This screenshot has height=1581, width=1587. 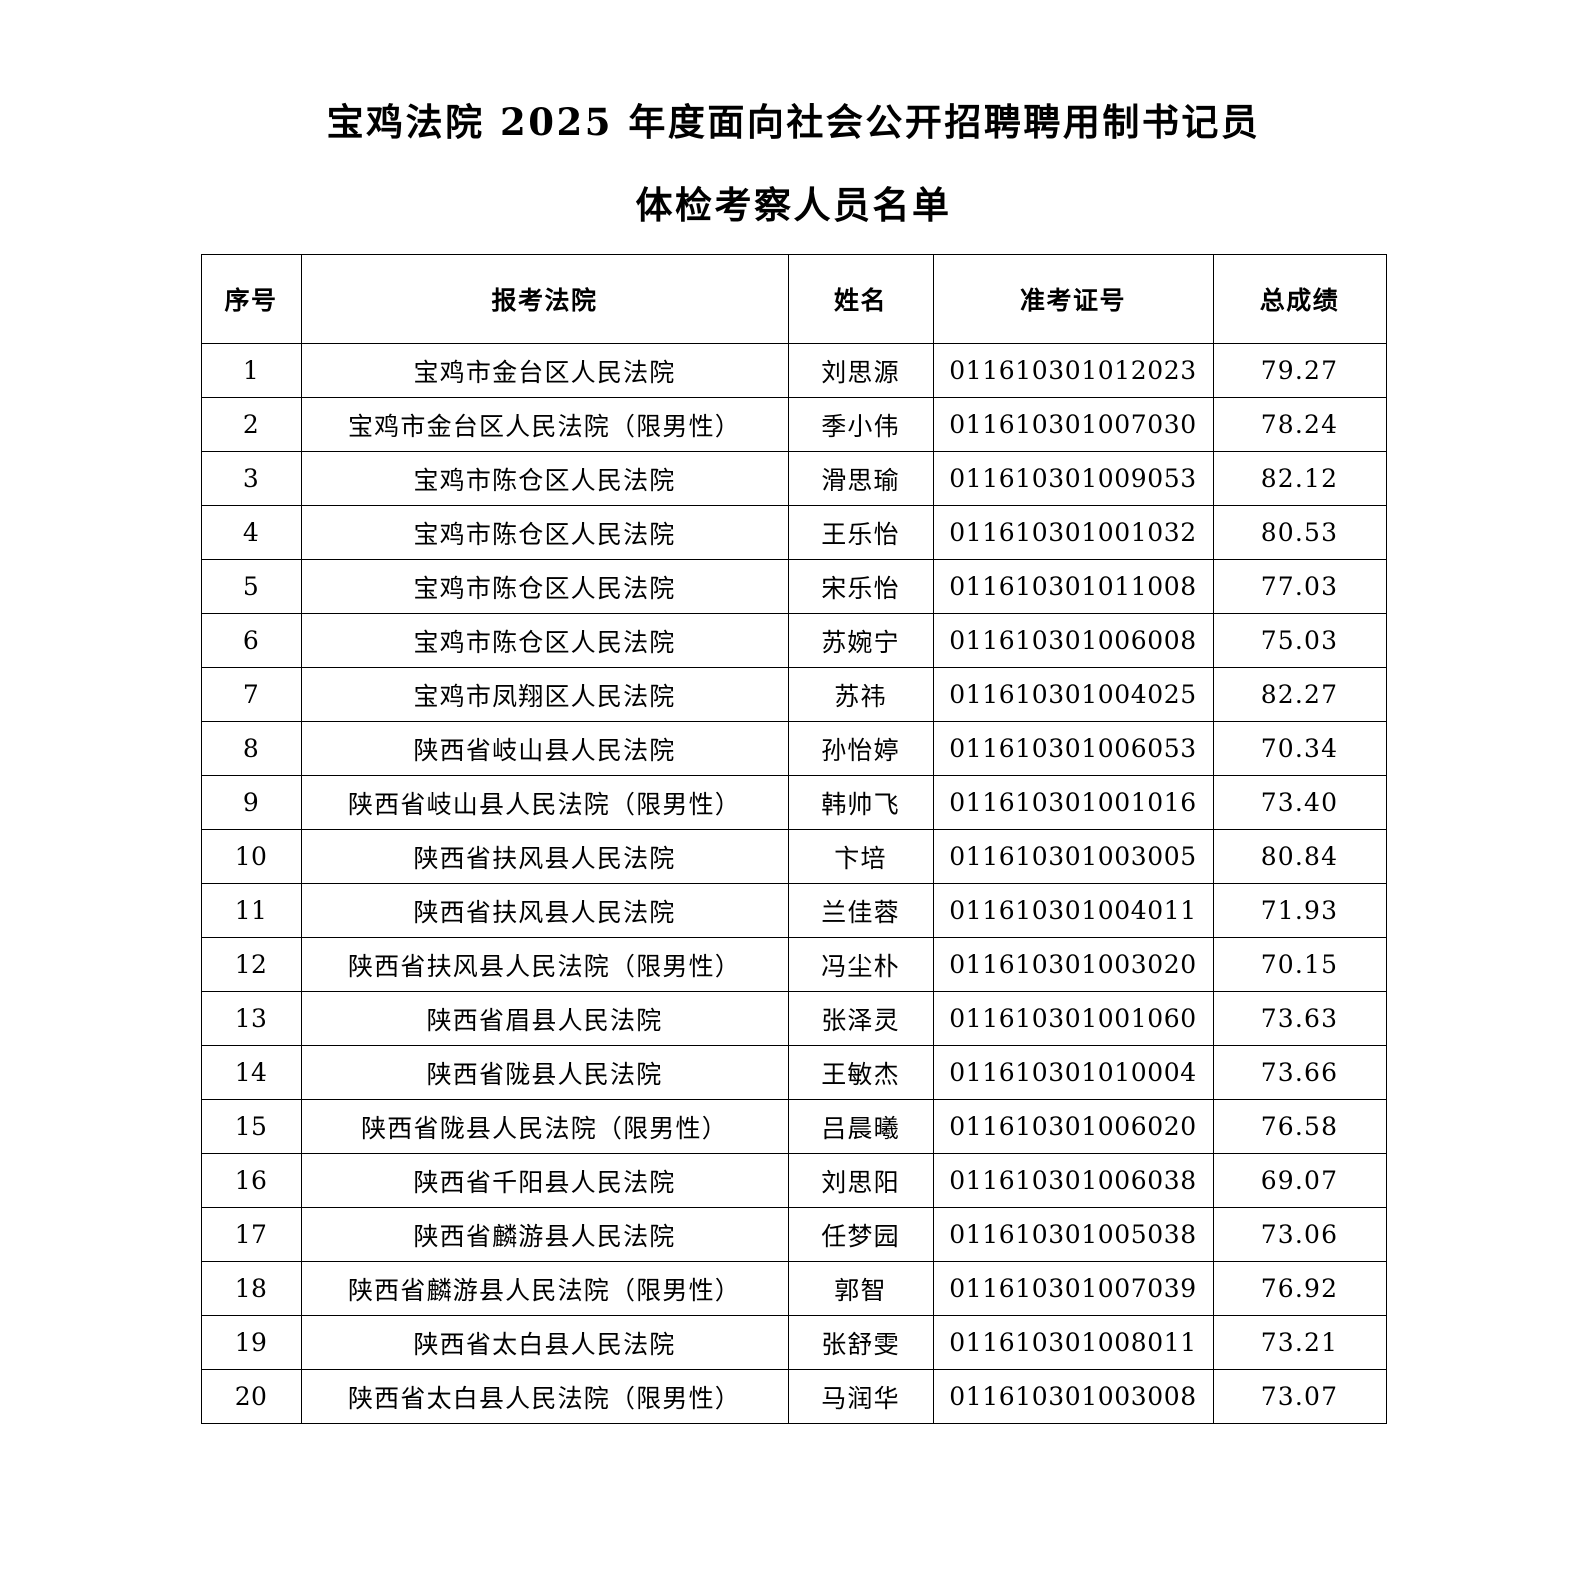 I want to click on table-row: 12 陕西省扶风县人民法院（限男性） 冯尘朴 011610301003020 70.15, so click(x=793, y=964).